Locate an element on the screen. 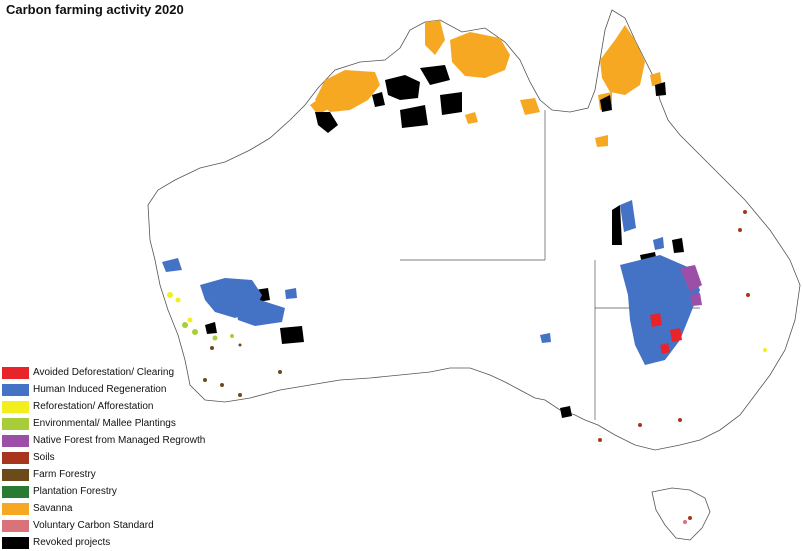 Image resolution: width=803 pixels, height=551 pixels. legend-item-plantation-forestry: Plantation Forestry is located at coordinates (132, 491).